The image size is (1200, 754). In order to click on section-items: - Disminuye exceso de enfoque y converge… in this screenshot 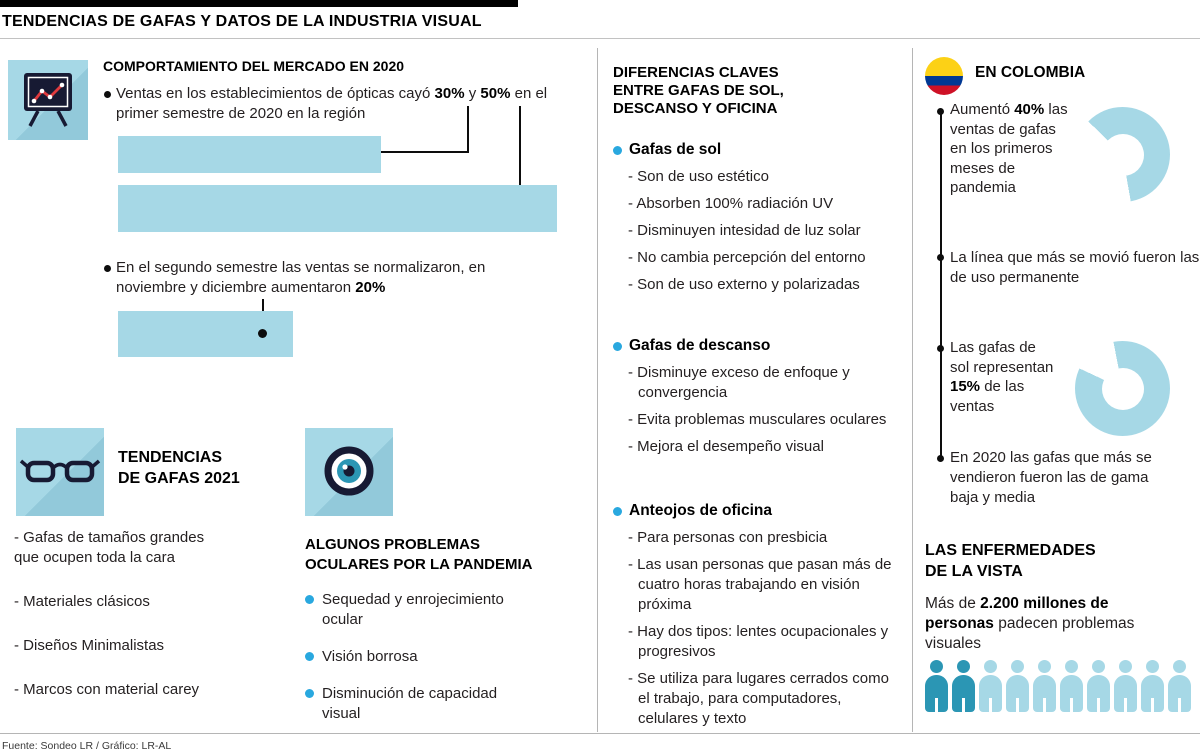, I will do `click(764, 410)`.